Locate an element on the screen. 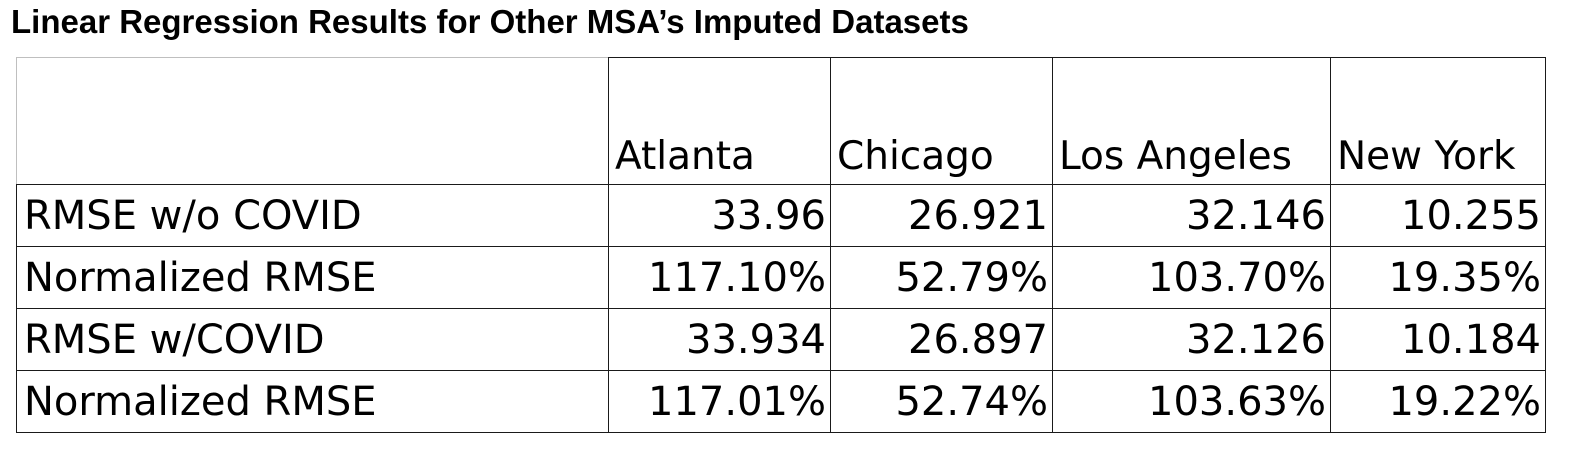  table-cell: 26.921 is located at coordinates (941, 215).